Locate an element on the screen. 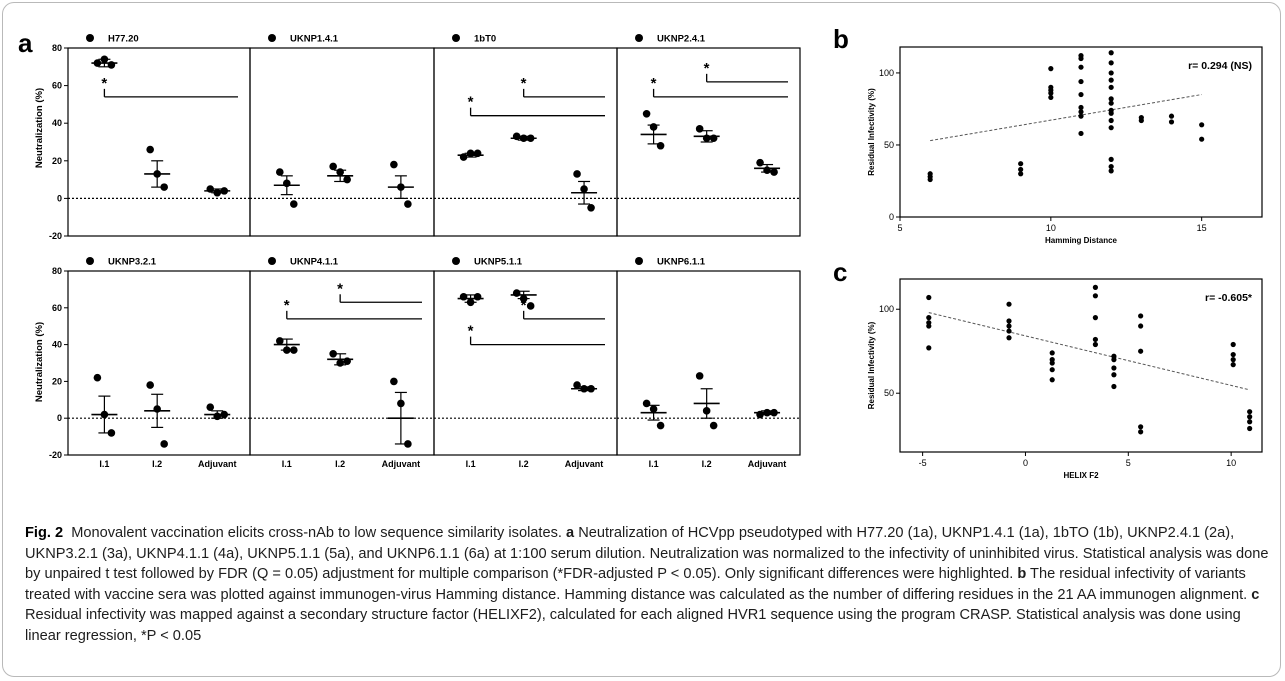 This screenshot has height=681, width=1285. subpanel-title: H77.20 is located at coordinates (123, 39).